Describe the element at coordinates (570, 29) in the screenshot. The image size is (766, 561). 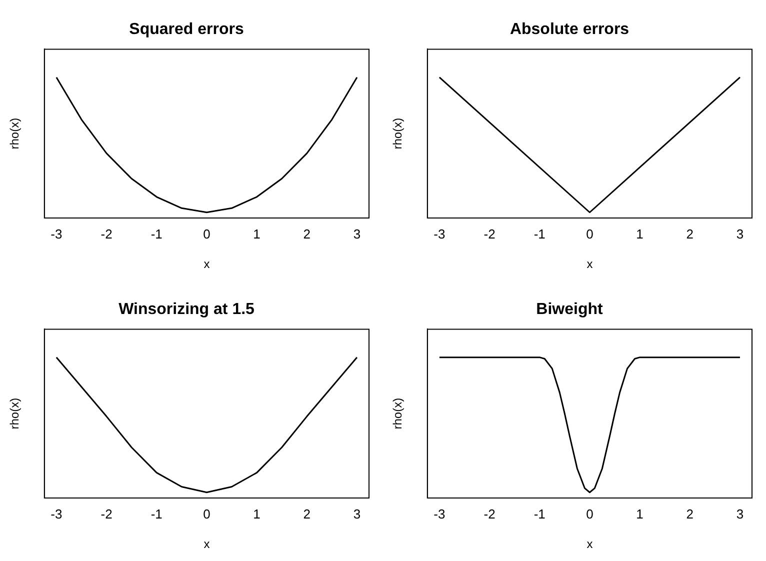
I see `chart-title: Absolute errors` at that location.